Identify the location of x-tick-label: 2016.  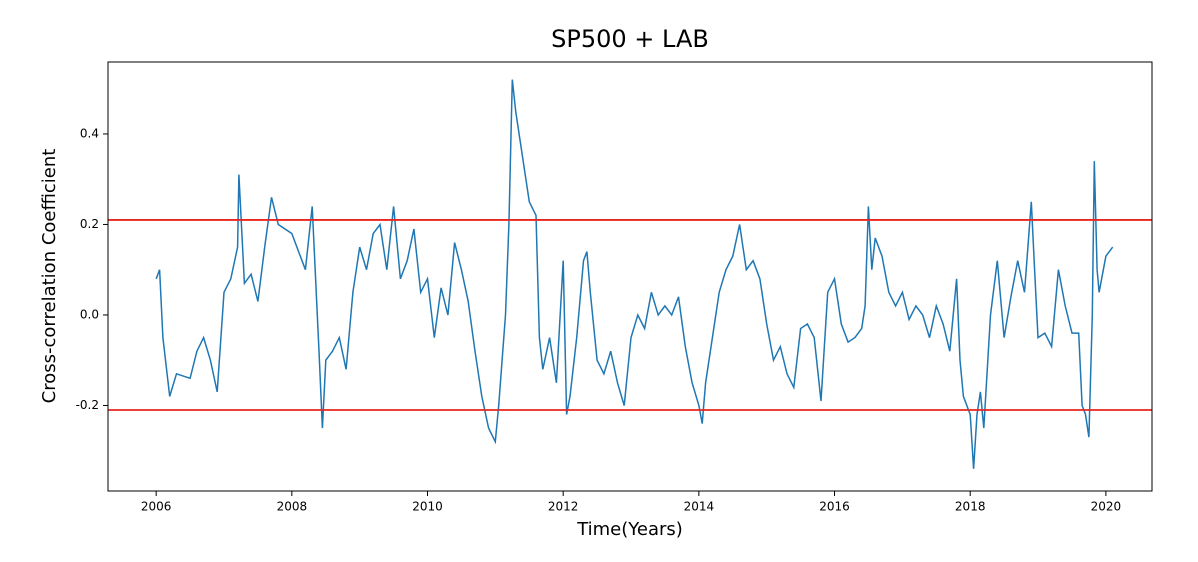
(834, 507).